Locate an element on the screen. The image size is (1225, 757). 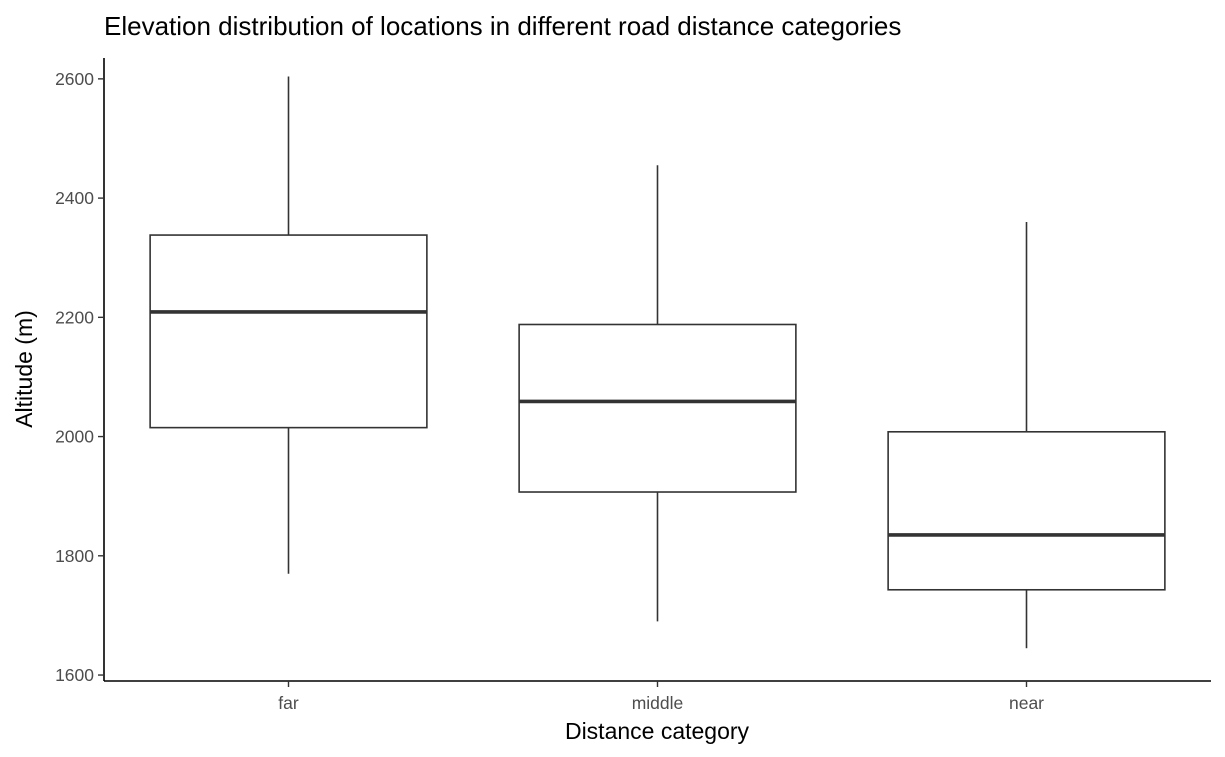
x-axis-title: Distance category is located at coordinates (657, 731).